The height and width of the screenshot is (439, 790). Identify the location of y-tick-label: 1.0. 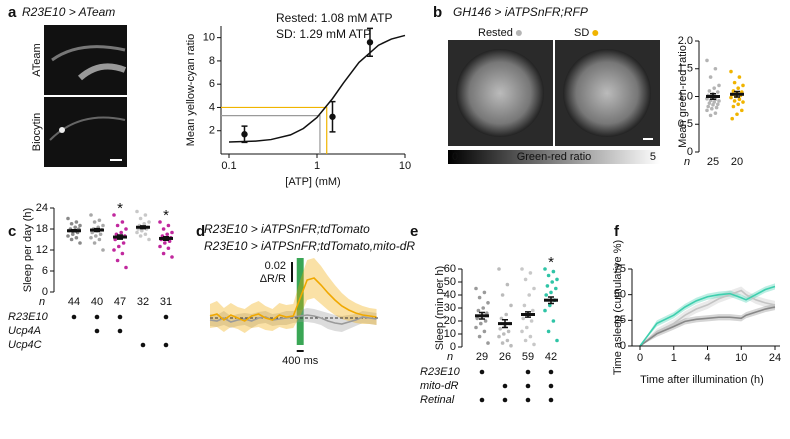
(685, 96).